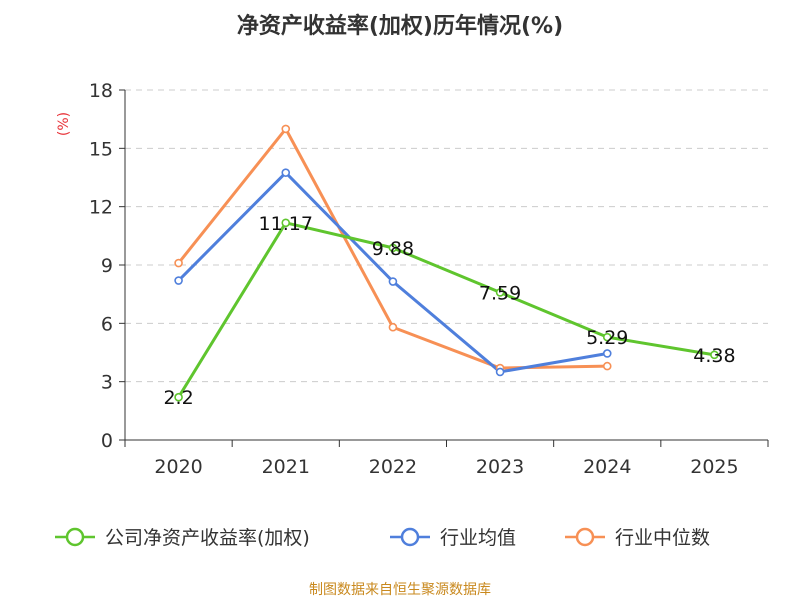  I want to click on x-tick-label: 2020, so click(178, 467).